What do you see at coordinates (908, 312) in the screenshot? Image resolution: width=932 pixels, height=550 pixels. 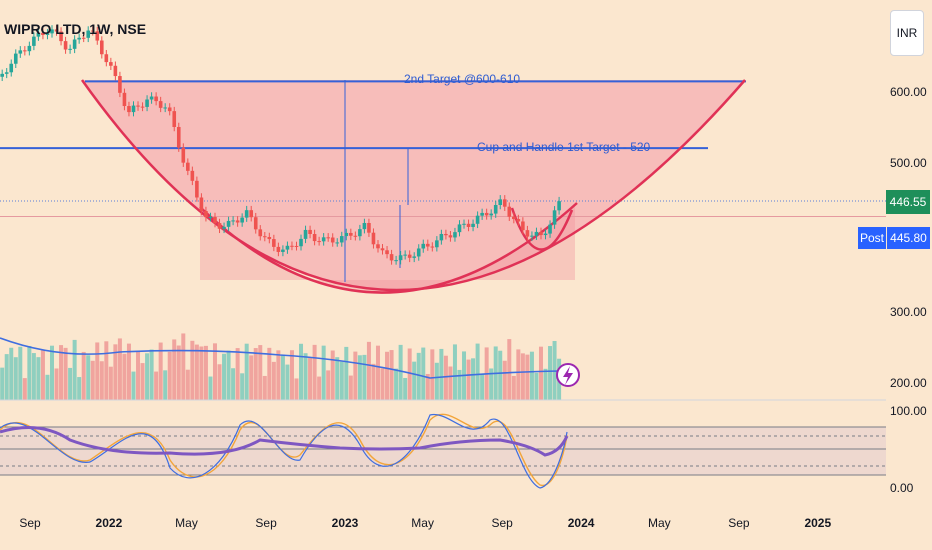 I see `price-tick-label: 300.00` at bounding box center [908, 312].